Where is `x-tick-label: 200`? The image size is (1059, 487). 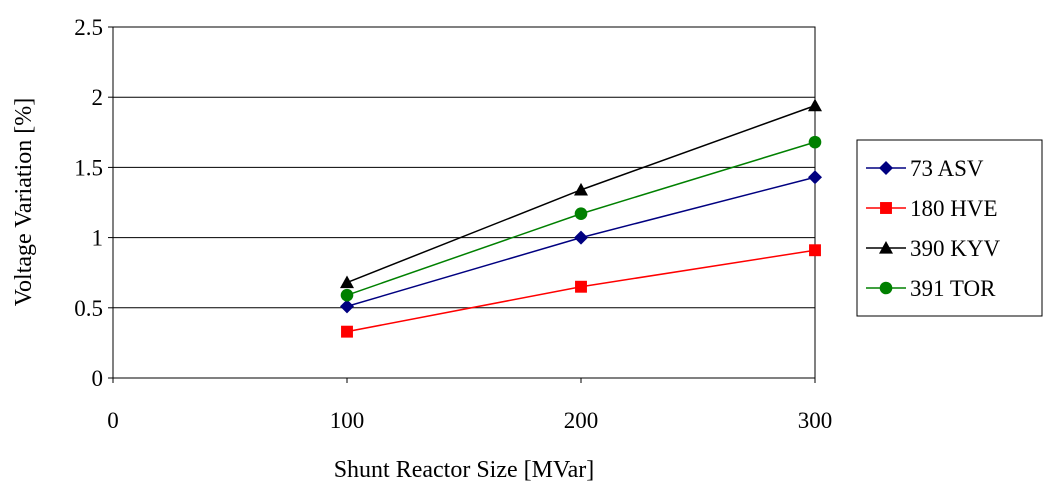
x-tick-label: 200 is located at coordinates (581, 420).